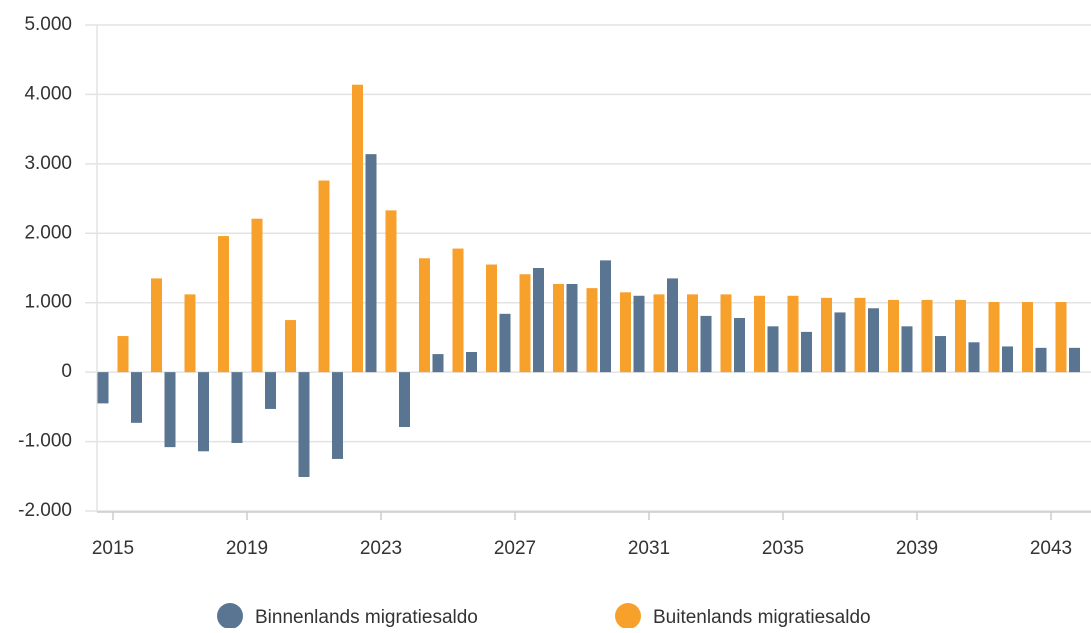 The height and width of the screenshot is (633, 1091). What do you see at coordinates (66, 371) in the screenshot?
I see `y-tick-label: 0` at bounding box center [66, 371].